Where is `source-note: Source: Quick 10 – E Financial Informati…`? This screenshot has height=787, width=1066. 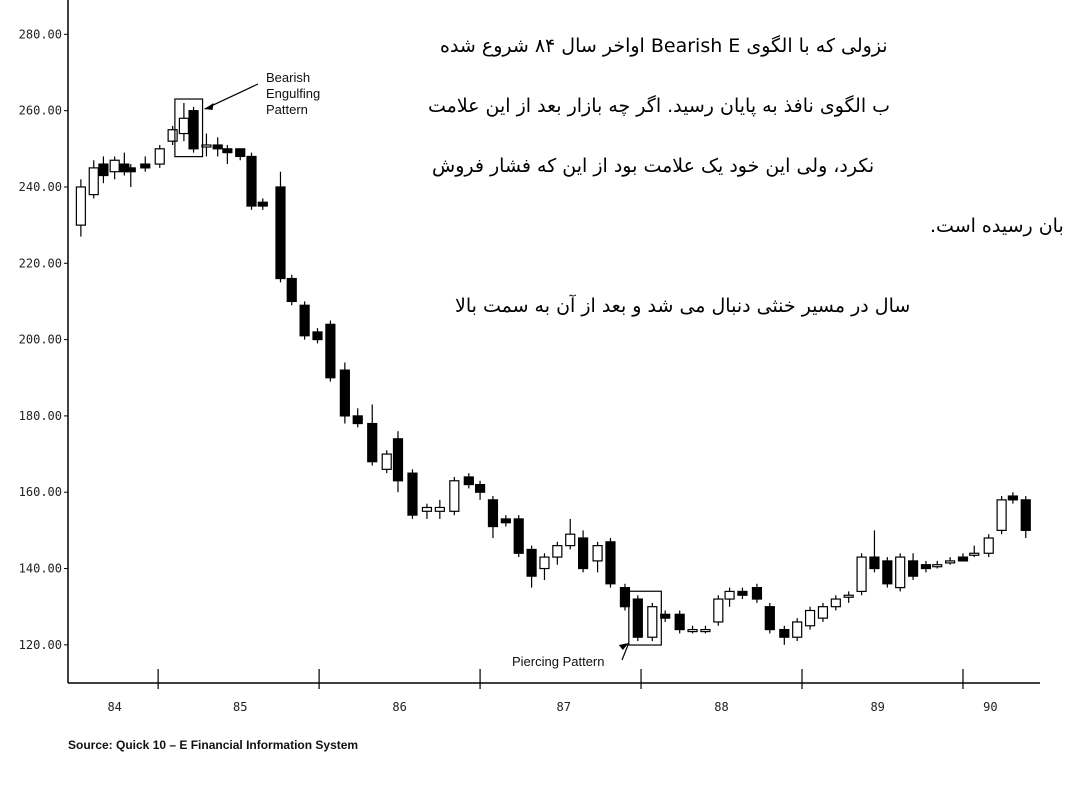 source-note: Source: Quick 10 – E Financial Informati… is located at coordinates (213, 745).